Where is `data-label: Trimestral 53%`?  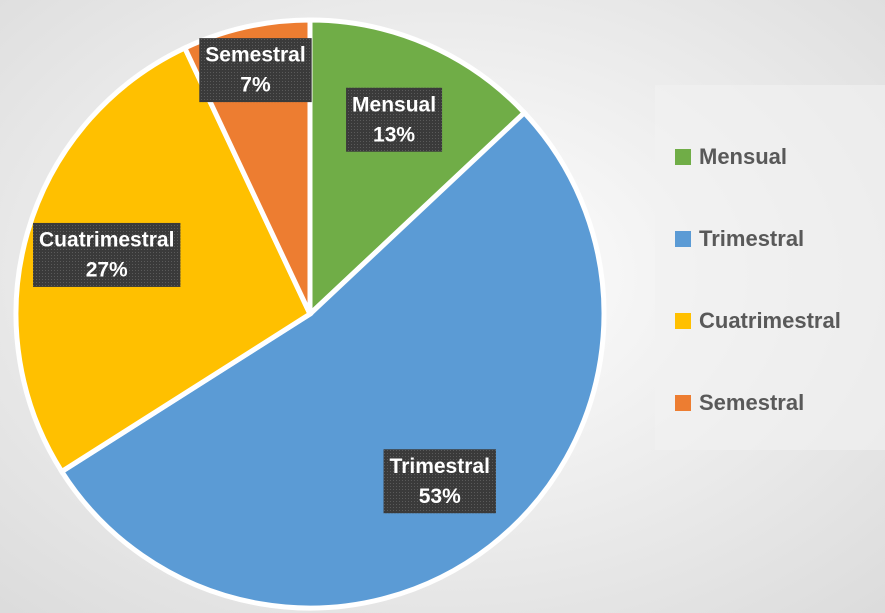
data-label: Trimestral 53% is located at coordinates (439, 481).